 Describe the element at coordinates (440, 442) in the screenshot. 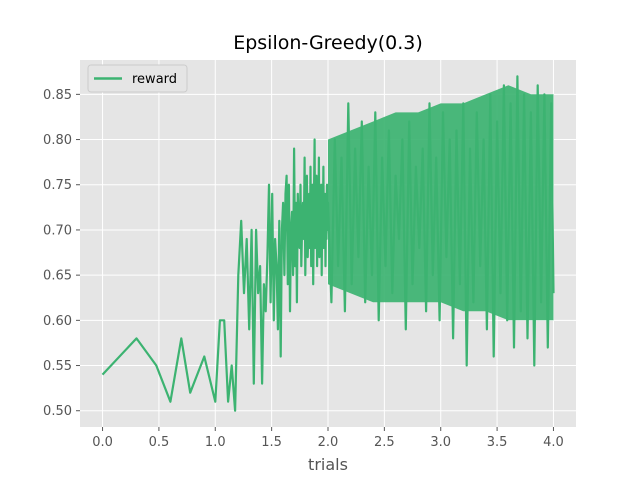

I see `x-tick-label: 3.0` at that location.